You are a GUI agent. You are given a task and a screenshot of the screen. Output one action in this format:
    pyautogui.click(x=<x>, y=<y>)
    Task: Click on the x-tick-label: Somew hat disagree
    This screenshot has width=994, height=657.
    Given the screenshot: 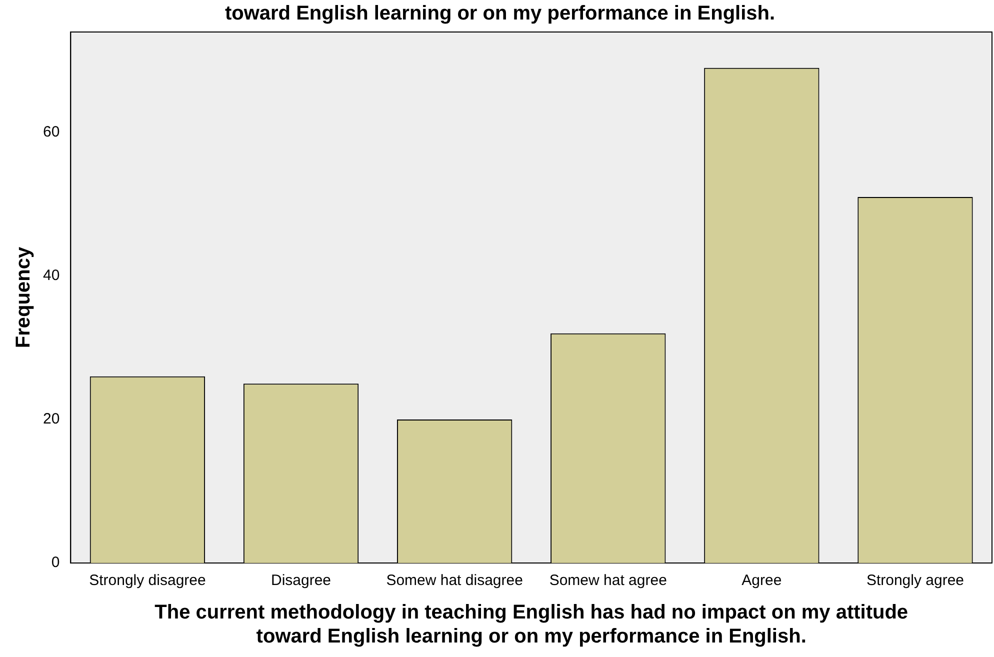 What is the action you would take?
    pyautogui.click(x=454, y=581)
    